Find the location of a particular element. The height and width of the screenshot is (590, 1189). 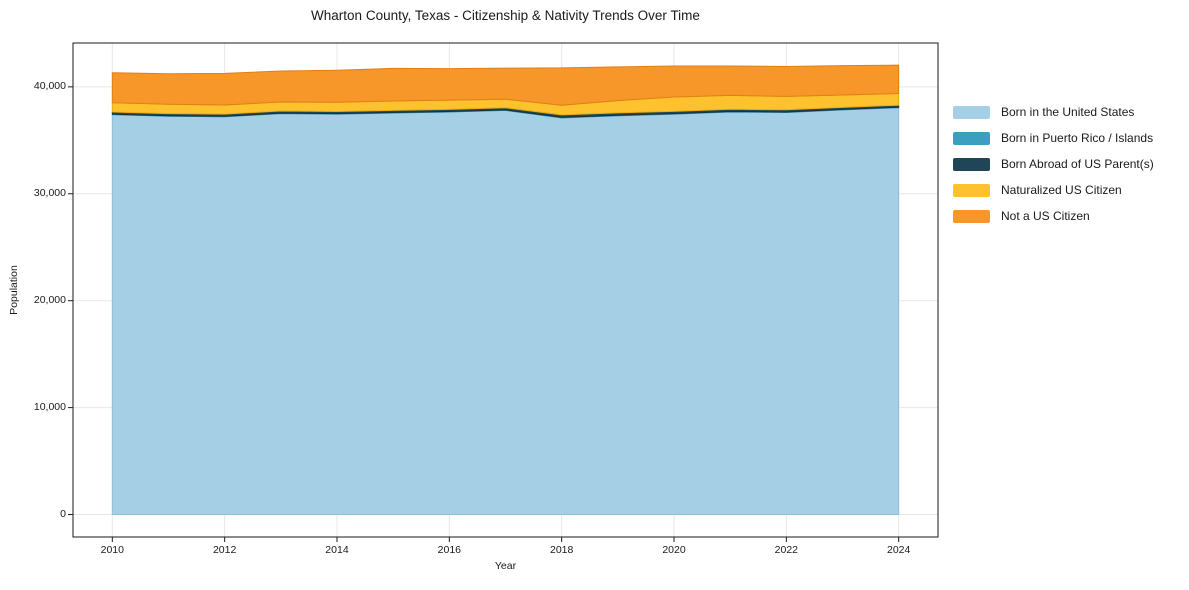

x-tick-label: 2014 is located at coordinates (337, 550).